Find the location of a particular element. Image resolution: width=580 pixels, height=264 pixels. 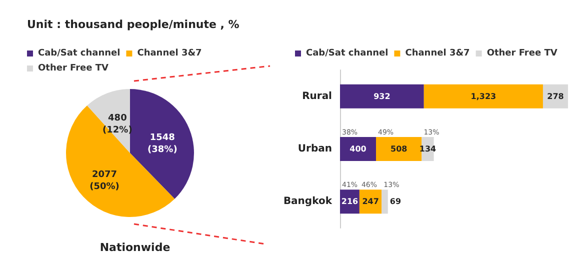

text: Nationwide is located at coordinates (135, 247).